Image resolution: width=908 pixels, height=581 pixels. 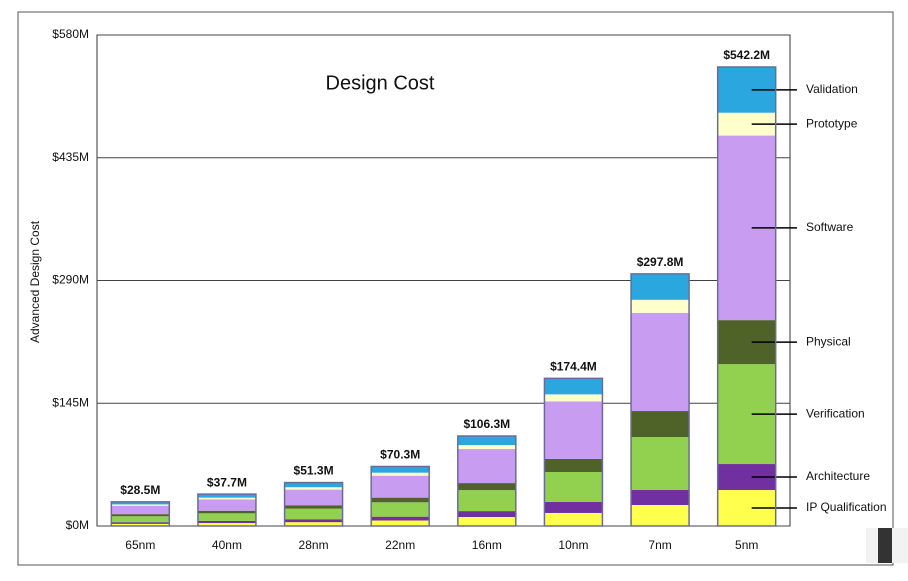 I want to click on legend-label: Physical, so click(x=828, y=341).